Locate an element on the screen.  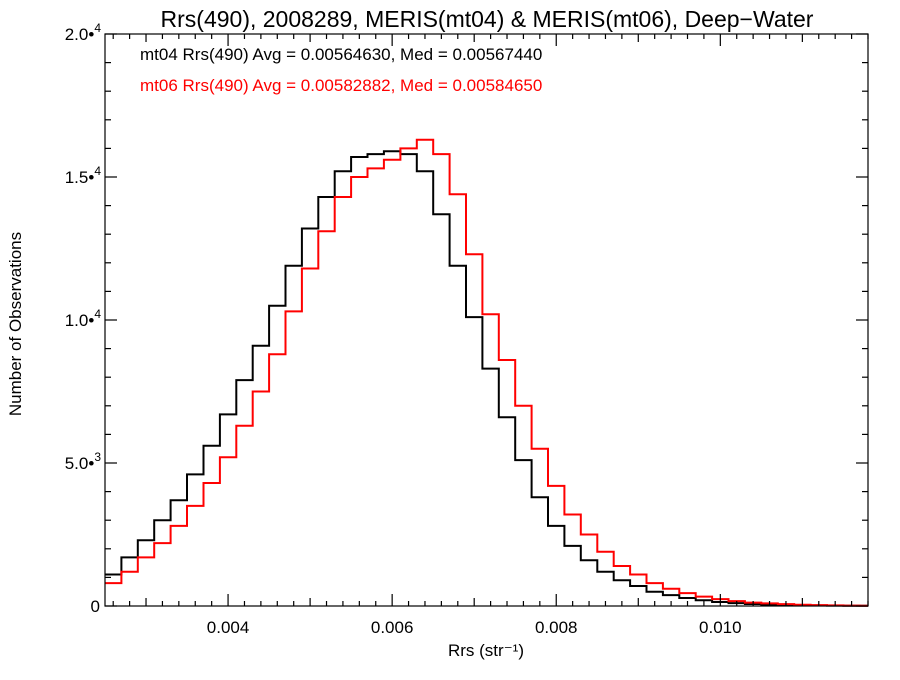
x-tick-label: 0.006 is located at coordinates (392, 627).